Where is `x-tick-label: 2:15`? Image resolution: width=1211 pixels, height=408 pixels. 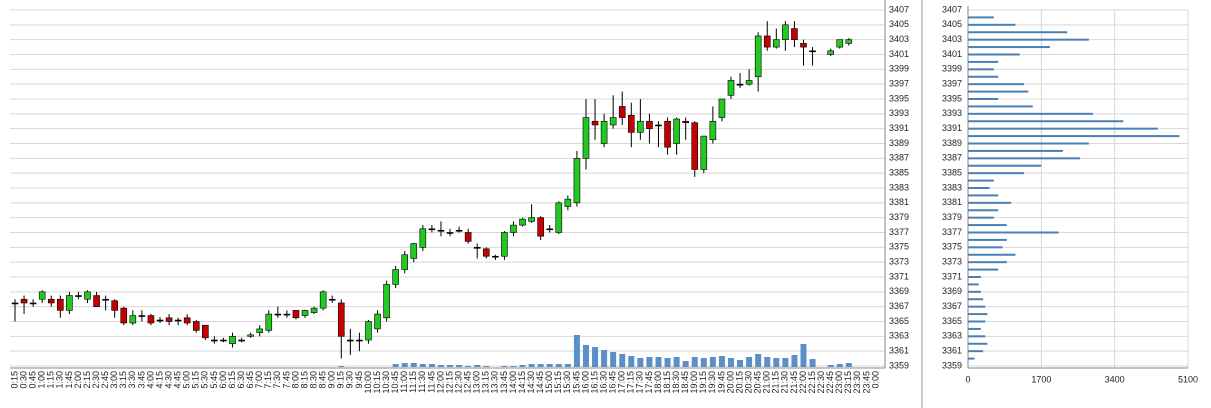
x-tick-label: 2:15 is located at coordinates (87, 380).